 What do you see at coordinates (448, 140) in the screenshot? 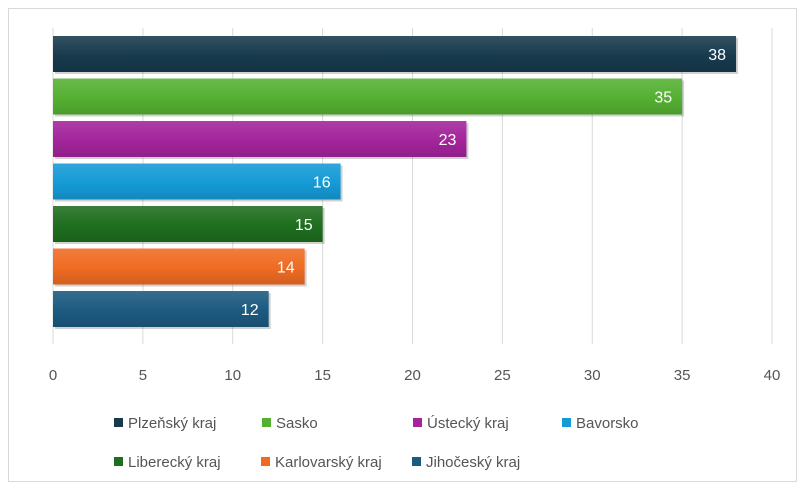
I see `data-label-3: 23` at bounding box center [448, 140].